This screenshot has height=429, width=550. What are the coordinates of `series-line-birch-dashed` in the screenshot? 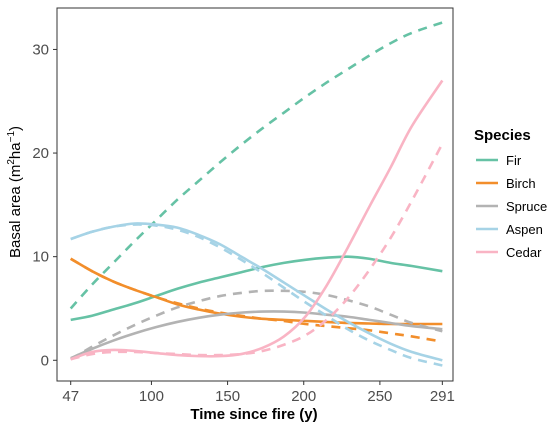 It's located at (256, 300).